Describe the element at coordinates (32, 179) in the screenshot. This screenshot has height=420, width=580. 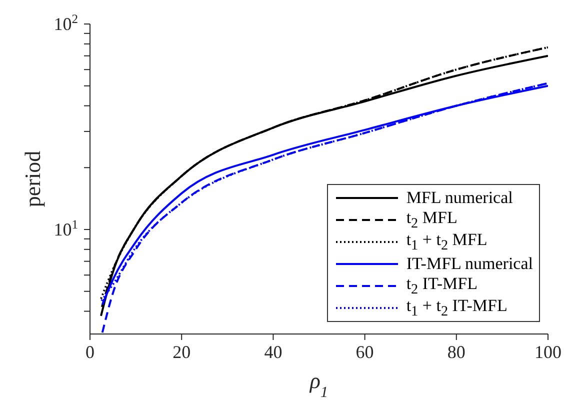
I see `y-axis-title: period` at that location.